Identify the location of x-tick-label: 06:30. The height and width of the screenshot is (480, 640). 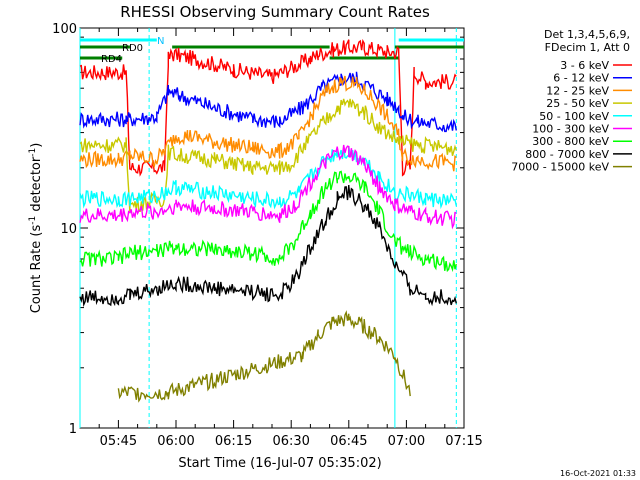
(290, 441).